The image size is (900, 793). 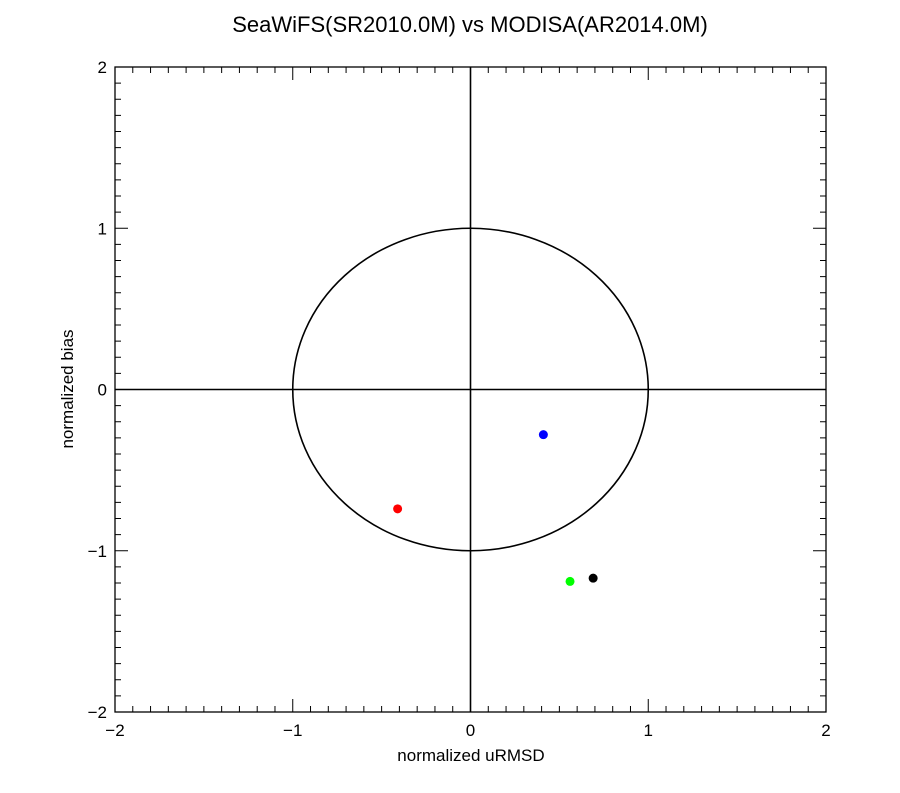 What do you see at coordinates (97, 551) in the screenshot?
I see `y-tick-label: −1` at bounding box center [97, 551].